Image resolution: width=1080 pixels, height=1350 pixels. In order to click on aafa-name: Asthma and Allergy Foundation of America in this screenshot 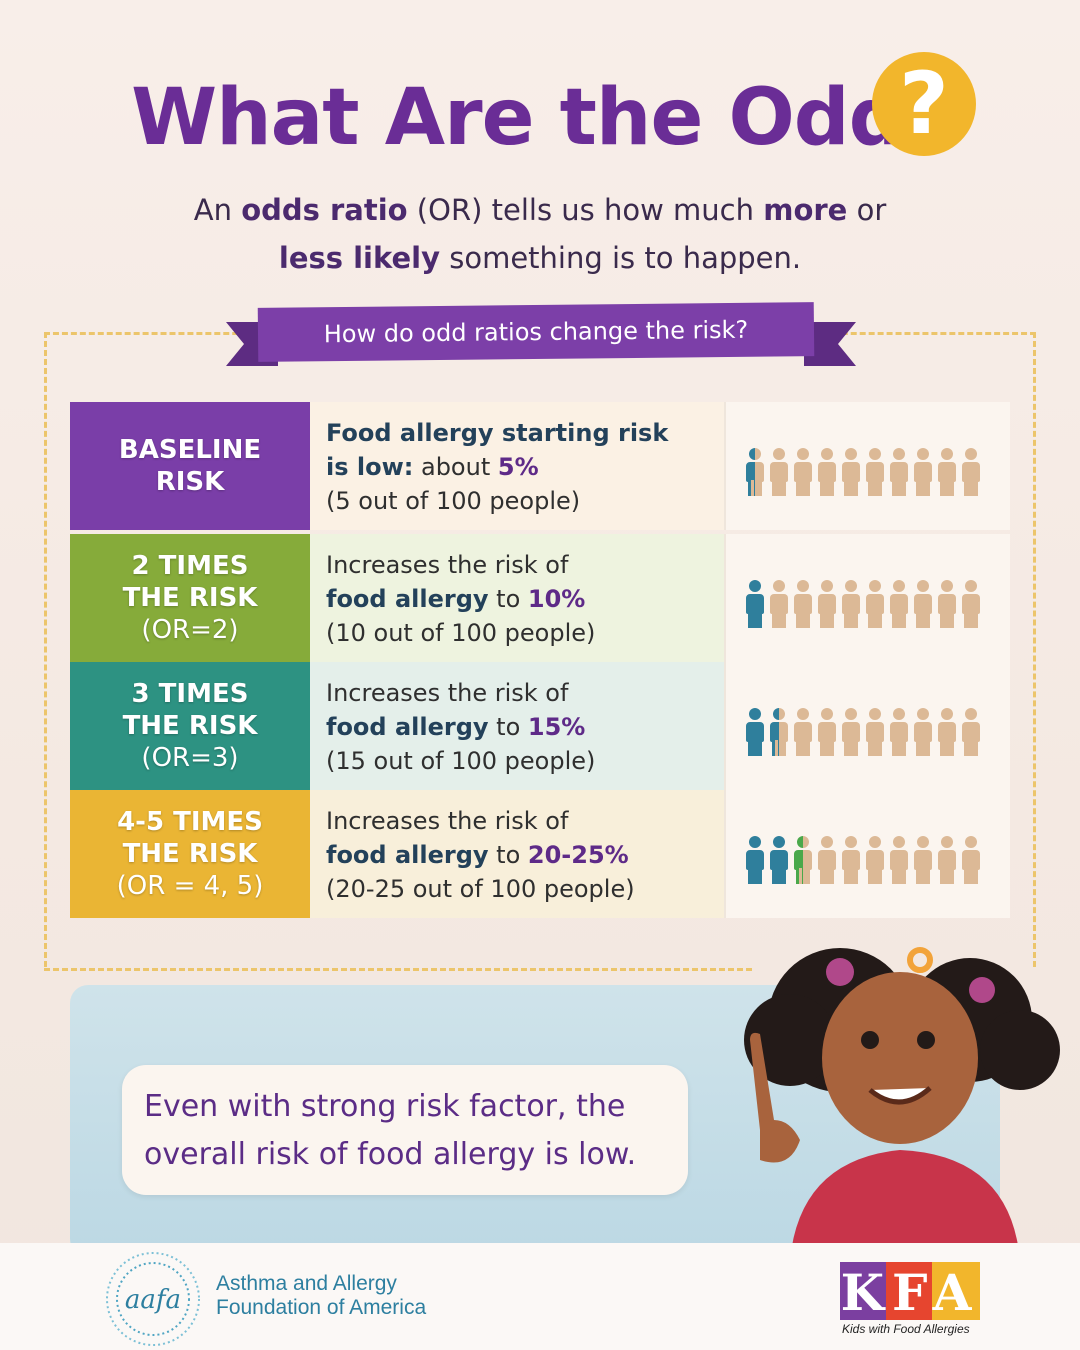, I will do `click(321, 1296)`.